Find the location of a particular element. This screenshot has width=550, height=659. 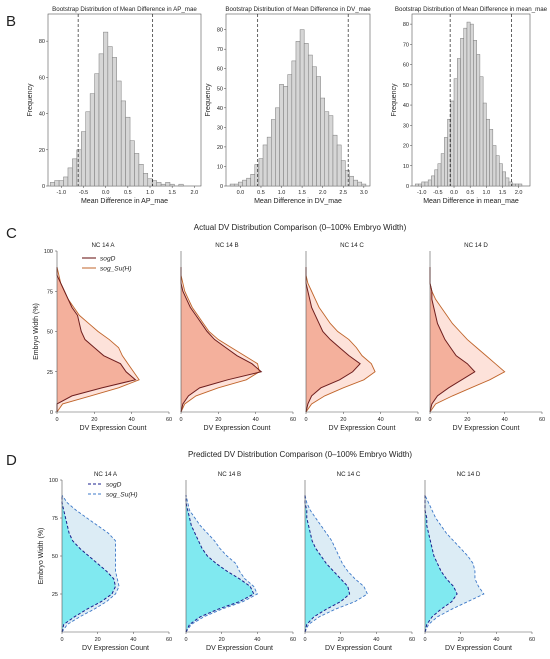

x-axis-label: Mean Difference in AP_mae is located at coordinates (124, 201).